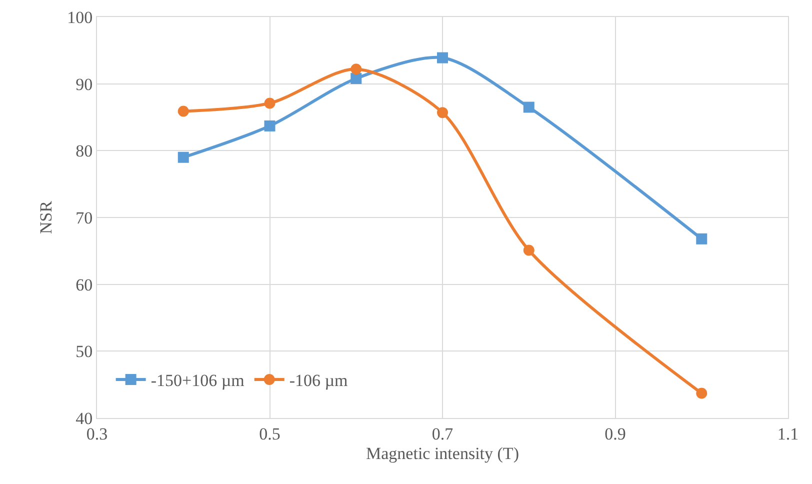 Image resolution: width=812 pixels, height=484 pixels. Describe the element at coordinates (788, 434) in the screenshot. I see `x-tick-label: 1.1` at that location.